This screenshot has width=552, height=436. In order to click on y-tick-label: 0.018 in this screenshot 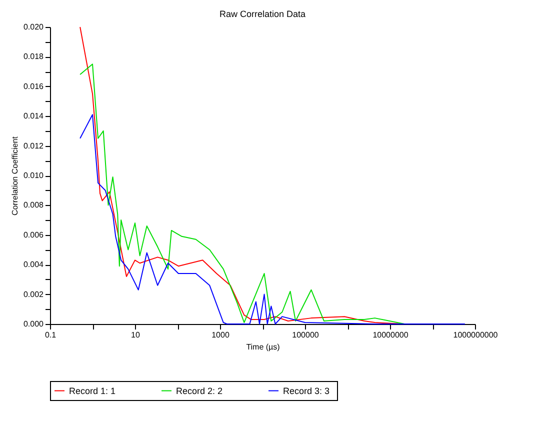, I will do `click(33, 57)`.